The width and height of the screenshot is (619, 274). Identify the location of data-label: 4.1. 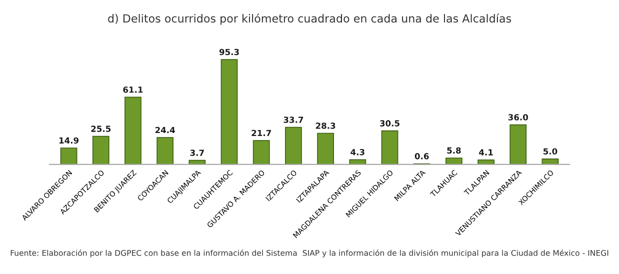
(486, 152).